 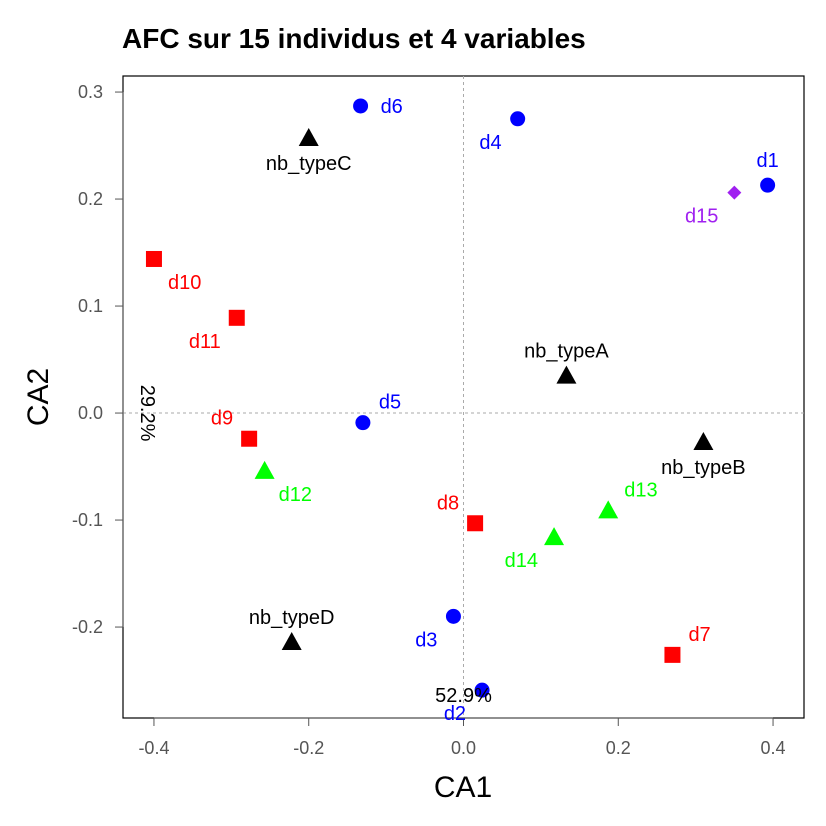 What do you see at coordinates (521, 561) in the screenshot?
I see `individual-label-d14: d14` at bounding box center [521, 561].